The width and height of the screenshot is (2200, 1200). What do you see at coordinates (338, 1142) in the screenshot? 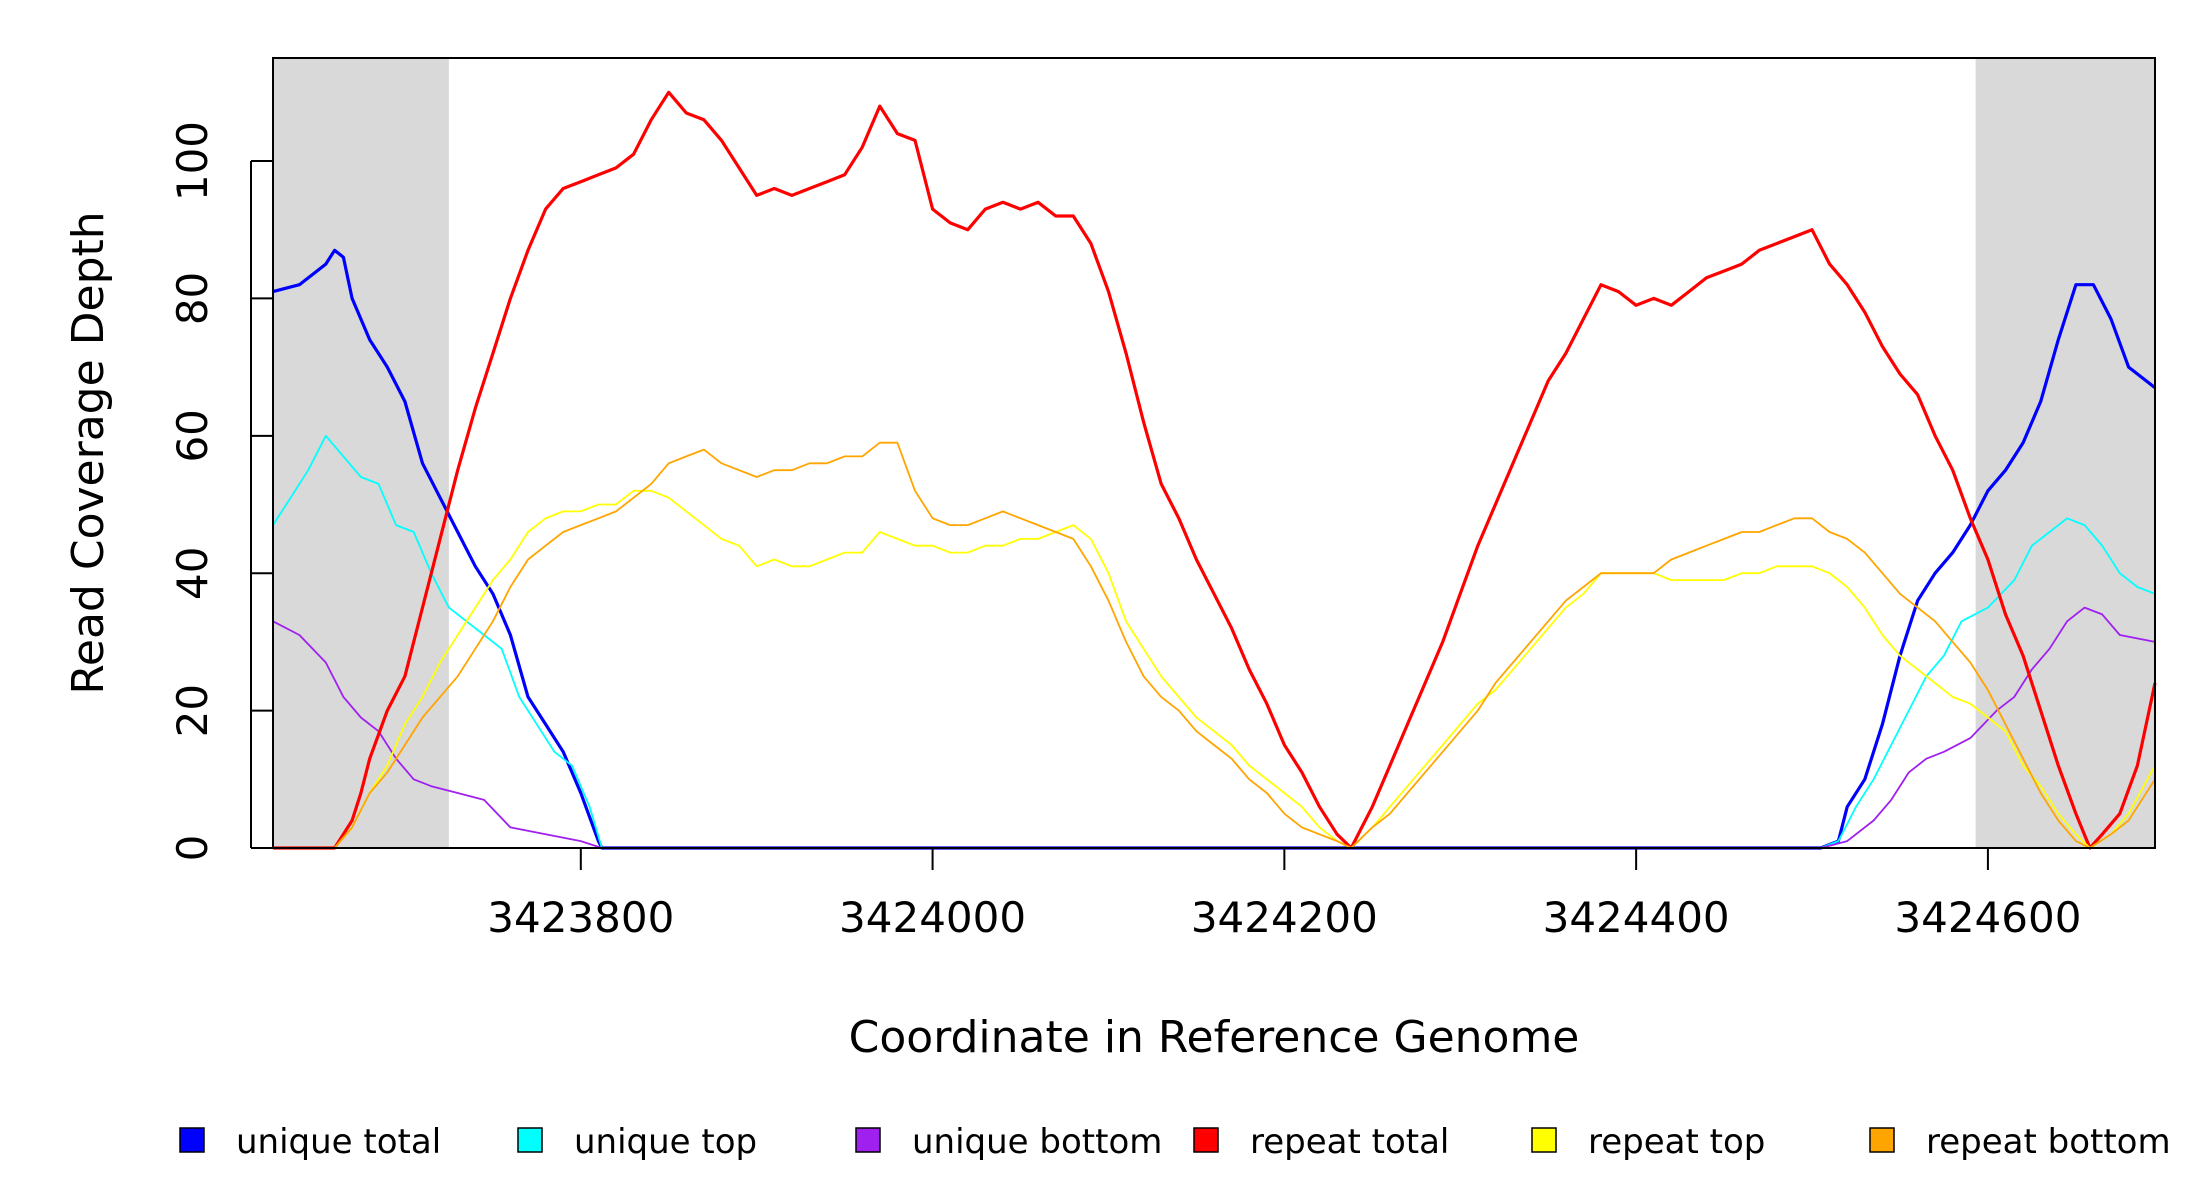
I see `legend-label: unique total` at bounding box center [338, 1142].